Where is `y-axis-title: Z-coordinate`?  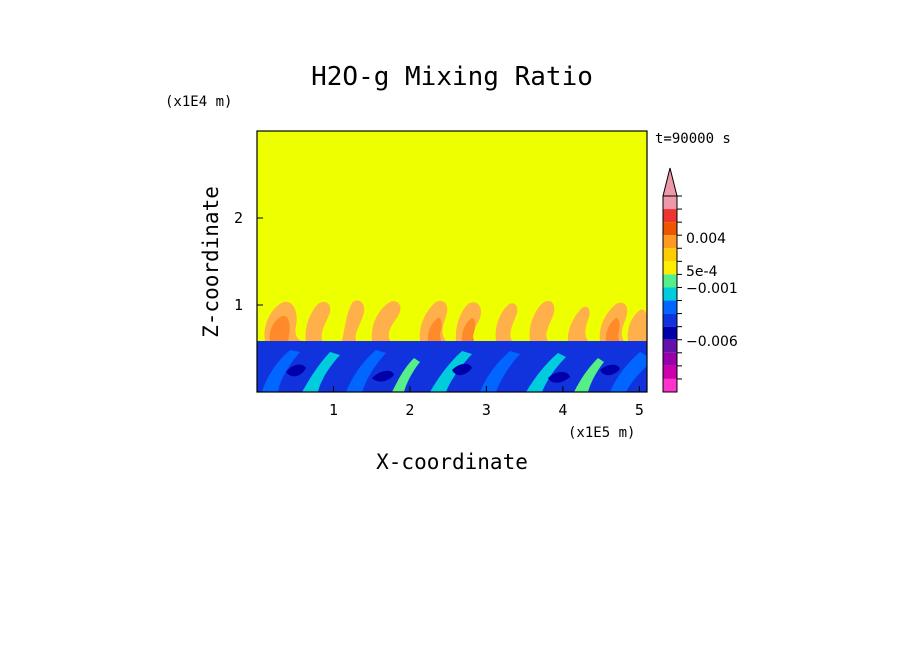
y-axis-title: Z-coordinate is located at coordinates (211, 262).